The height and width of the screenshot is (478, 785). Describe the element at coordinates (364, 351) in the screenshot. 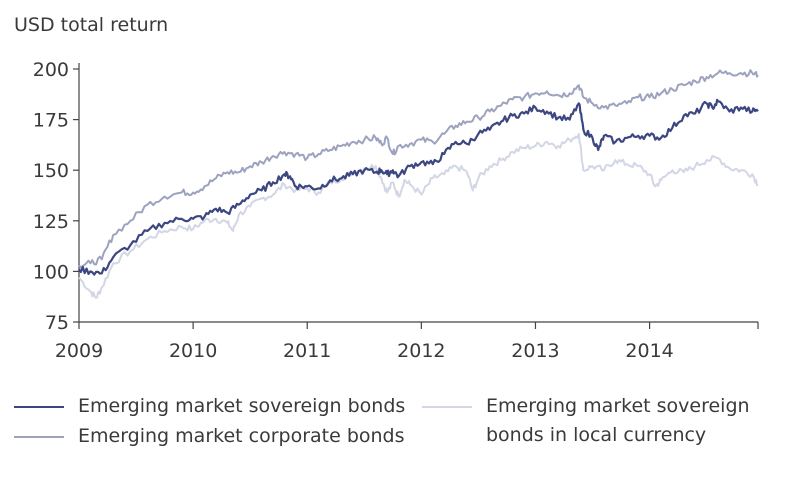

I see `x-tick-labels: 2009 2010 2011 2012 2013 2014` at that location.